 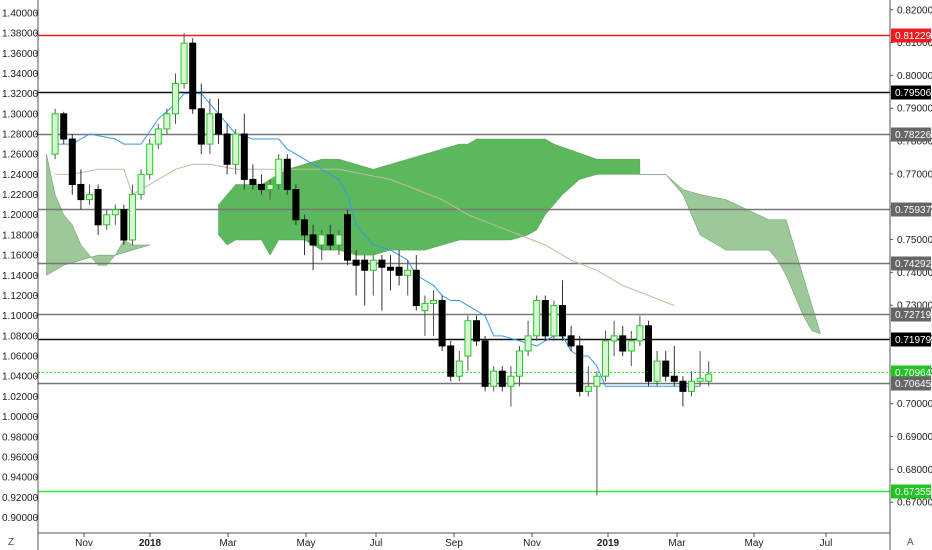 What do you see at coordinates (677, 543) in the screenshot?
I see `time-axis-tick-label: Mar` at bounding box center [677, 543].